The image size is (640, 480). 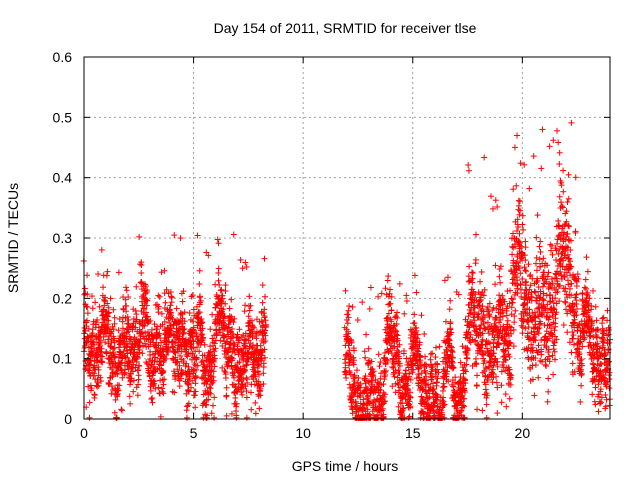 I want to click on y-tick-label: 0.3, so click(x=63, y=238).